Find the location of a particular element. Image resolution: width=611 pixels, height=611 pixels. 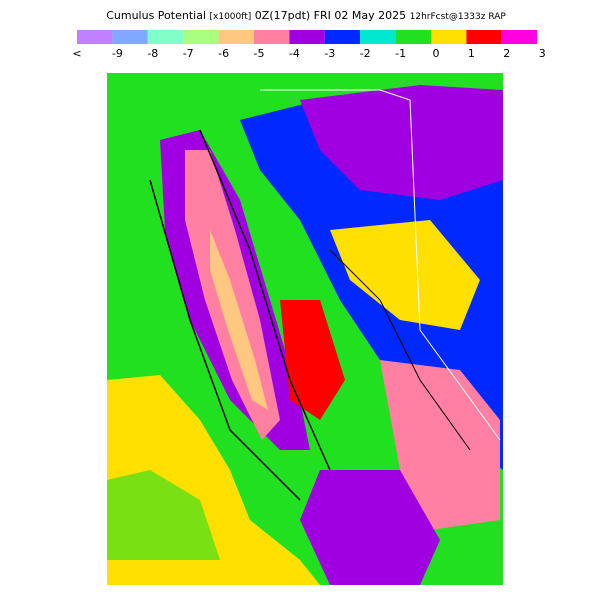

title-run: 12hrFcst@1333z RAP is located at coordinates (458, 17).